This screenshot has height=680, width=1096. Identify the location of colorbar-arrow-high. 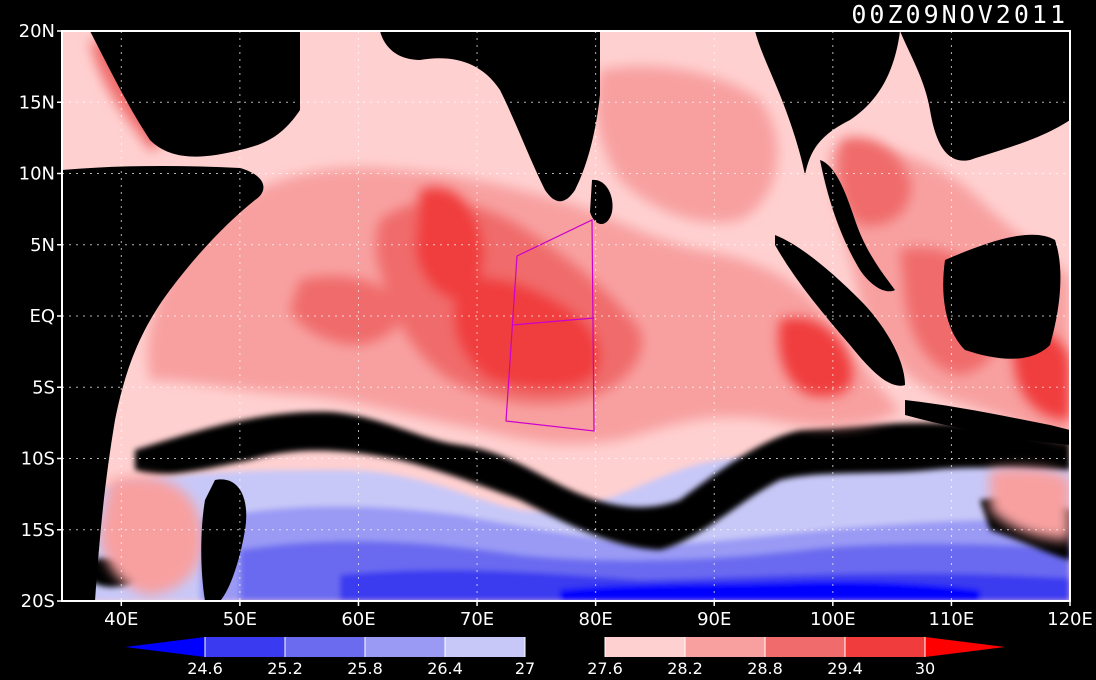
(965, 647).